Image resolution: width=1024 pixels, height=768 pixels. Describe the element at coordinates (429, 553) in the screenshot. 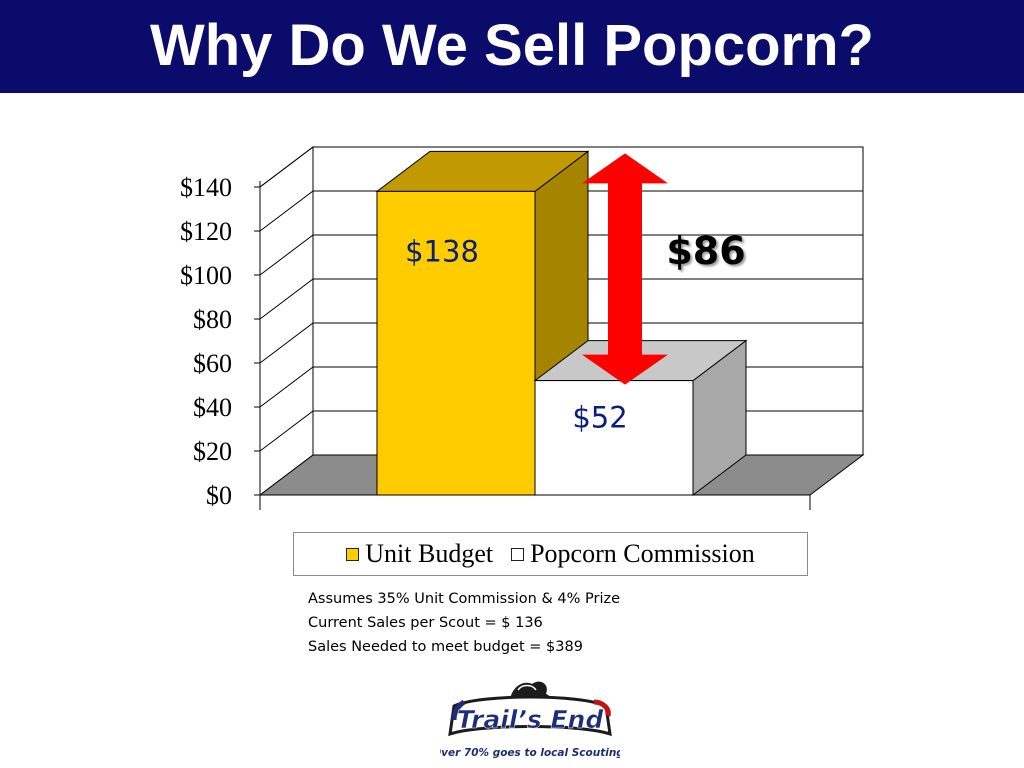

I see `legend-label-unit-budget: Unit Budget` at that location.